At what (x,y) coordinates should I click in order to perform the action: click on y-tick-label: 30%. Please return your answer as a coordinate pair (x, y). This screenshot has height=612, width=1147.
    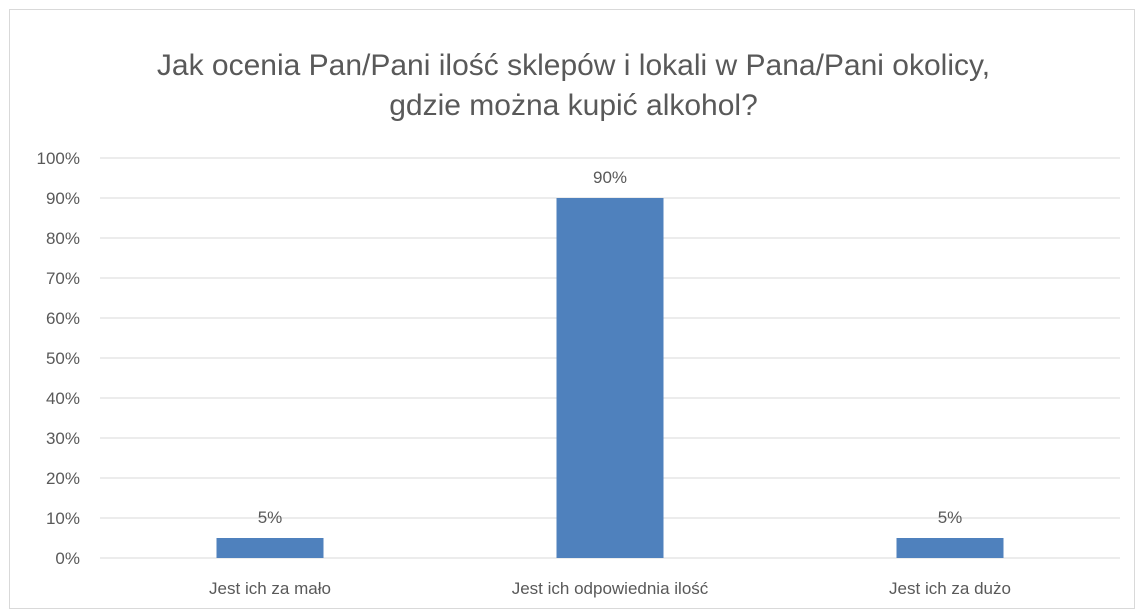
    Looking at the image, I should click on (63, 438).